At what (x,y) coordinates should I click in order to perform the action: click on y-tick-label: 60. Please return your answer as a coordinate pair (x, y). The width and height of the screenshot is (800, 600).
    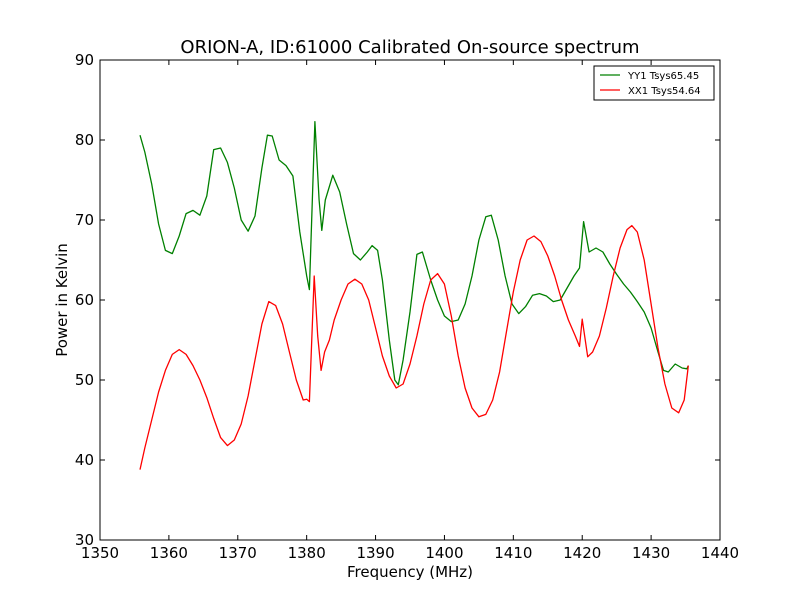
    Looking at the image, I should click on (84, 300).